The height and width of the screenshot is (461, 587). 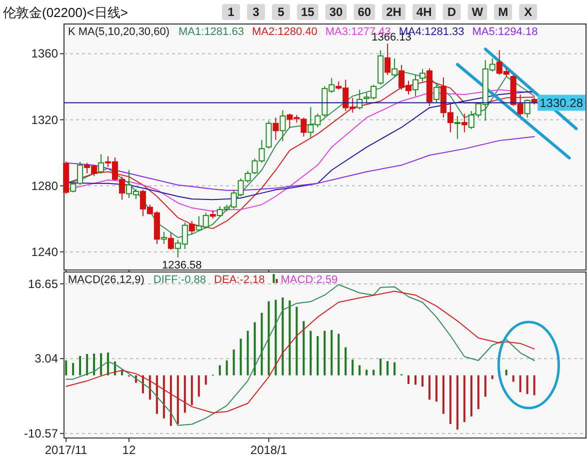 What do you see at coordinates (46, 359) in the screenshot?
I see `y-tick-label: 3.04` at bounding box center [46, 359].